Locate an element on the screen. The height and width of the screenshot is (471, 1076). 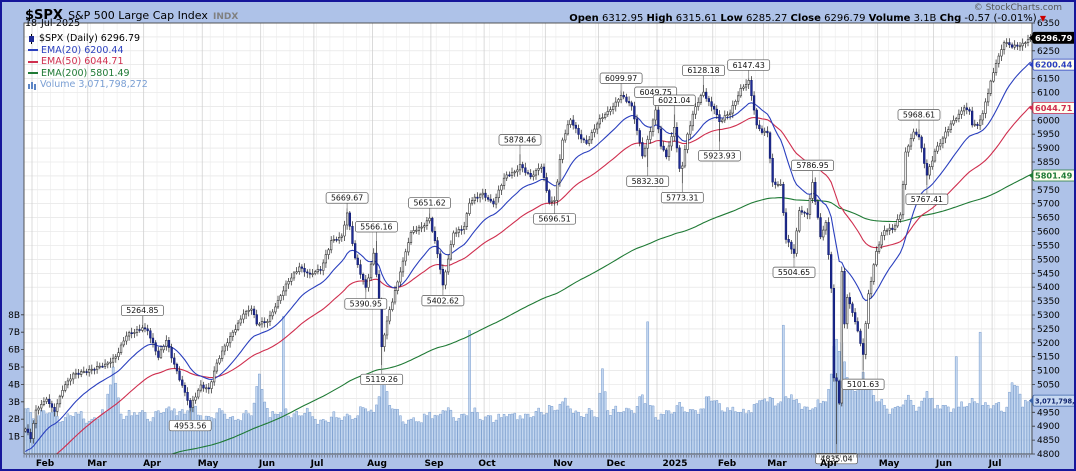
price-annotation: 5566.16 is located at coordinates (376, 227).